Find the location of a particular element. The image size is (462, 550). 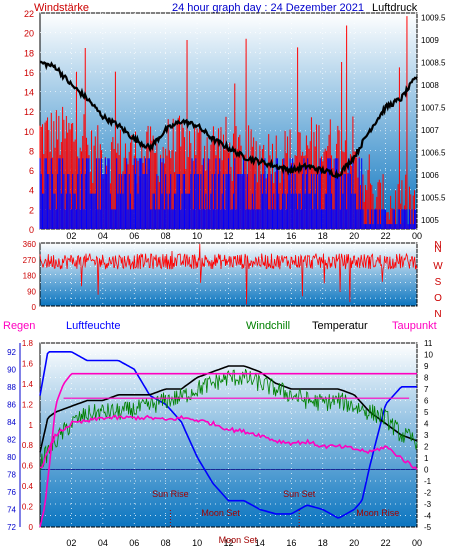

temp-tick-label: -3 is located at coordinates (428, 504).